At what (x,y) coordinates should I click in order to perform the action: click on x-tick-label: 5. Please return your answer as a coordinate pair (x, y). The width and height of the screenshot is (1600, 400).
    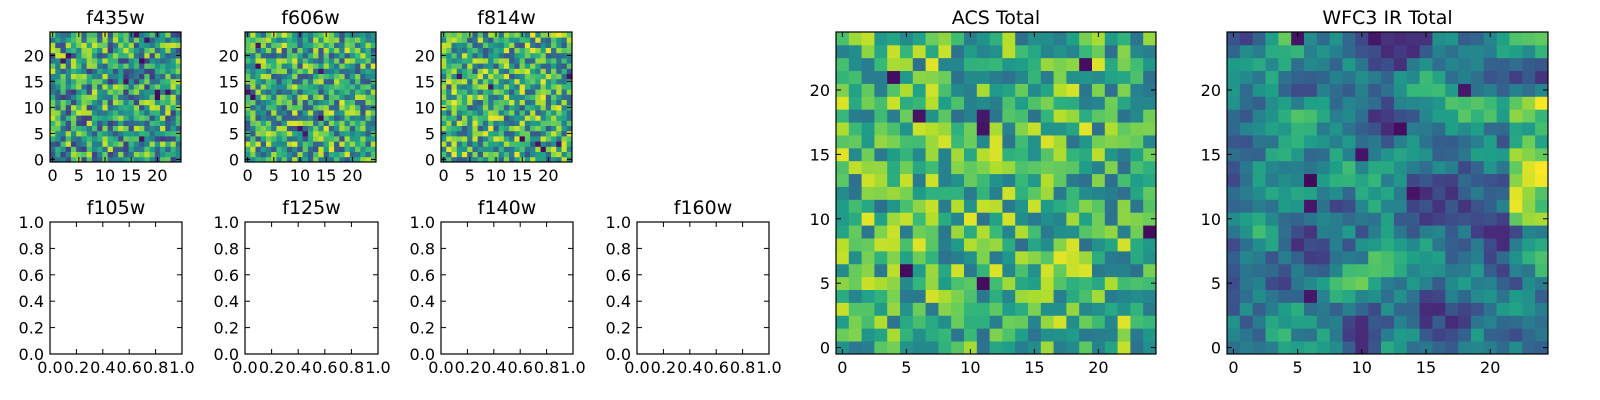
    Looking at the image, I should click on (274, 175).